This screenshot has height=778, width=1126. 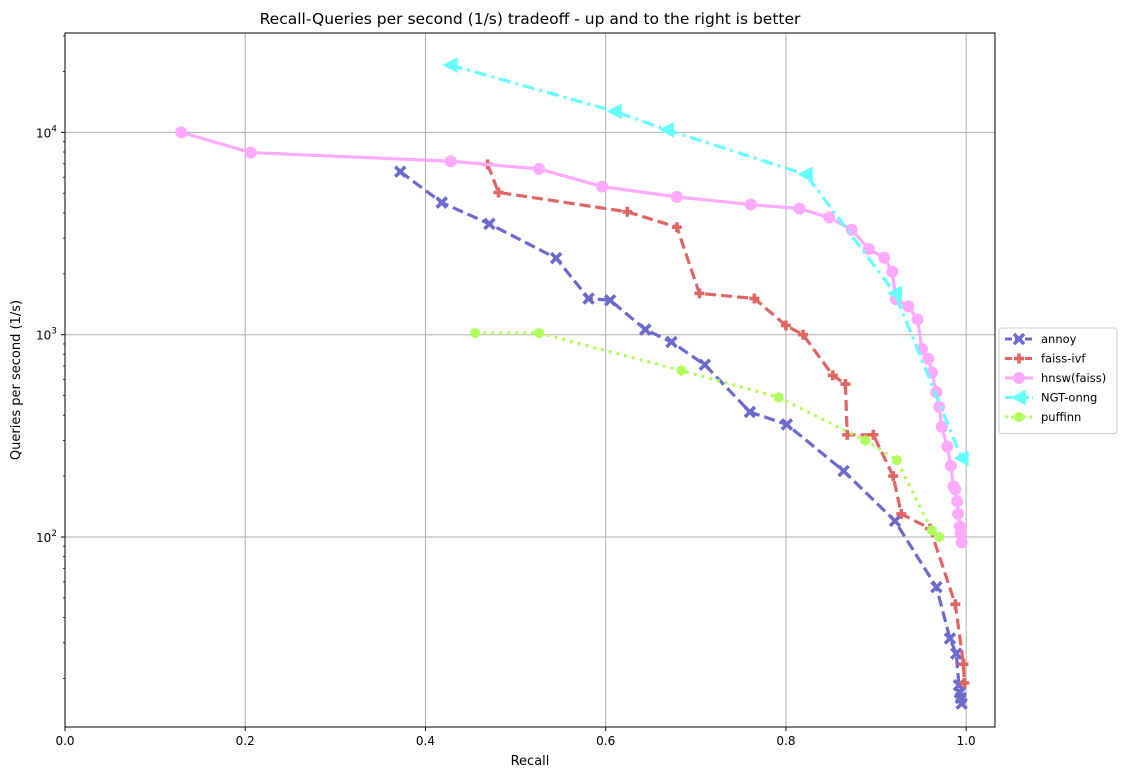 I want to click on y-tick-label: 10⁴, so click(x=46, y=132).